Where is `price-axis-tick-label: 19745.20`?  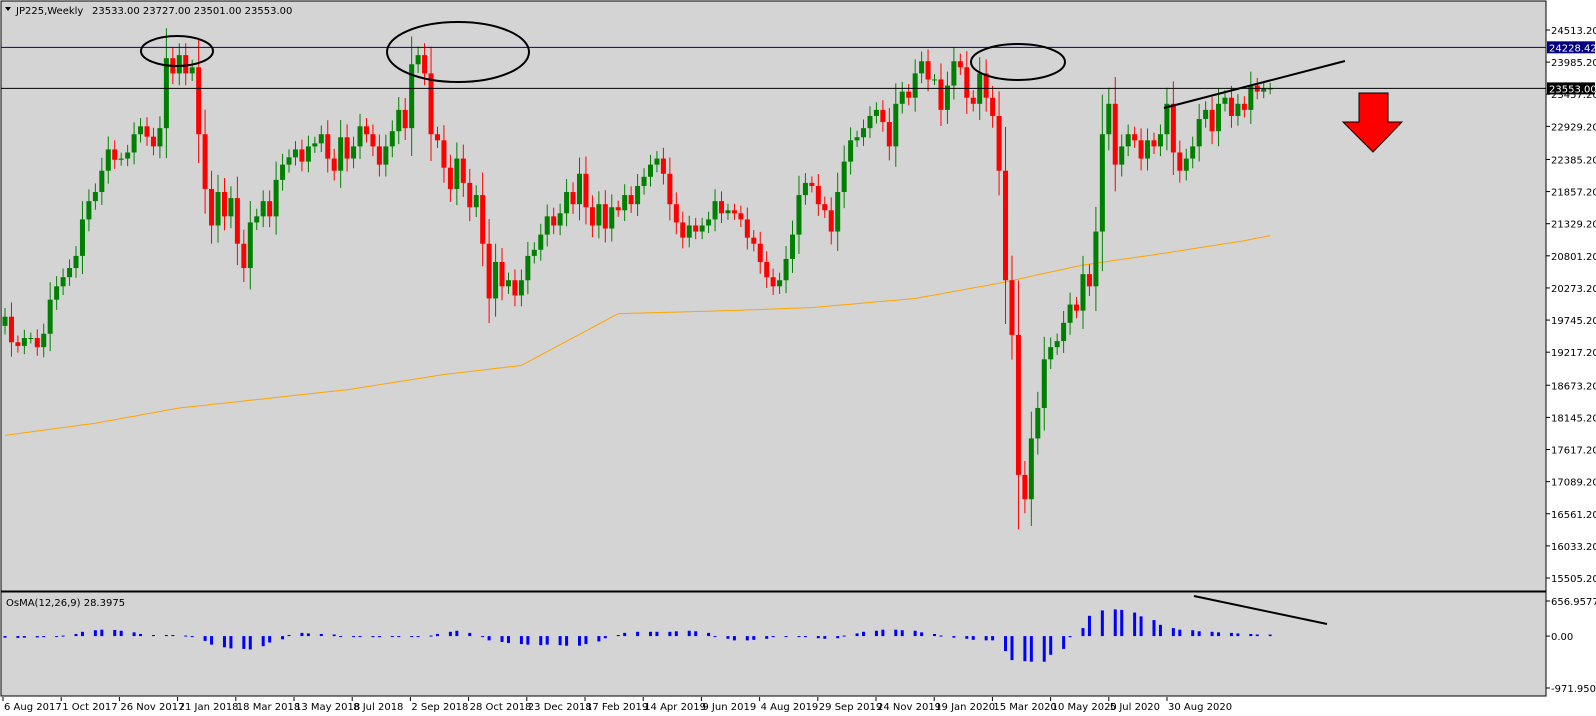
price-axis-tick-label: 19745.20 is located at coordinates (1573, 321).